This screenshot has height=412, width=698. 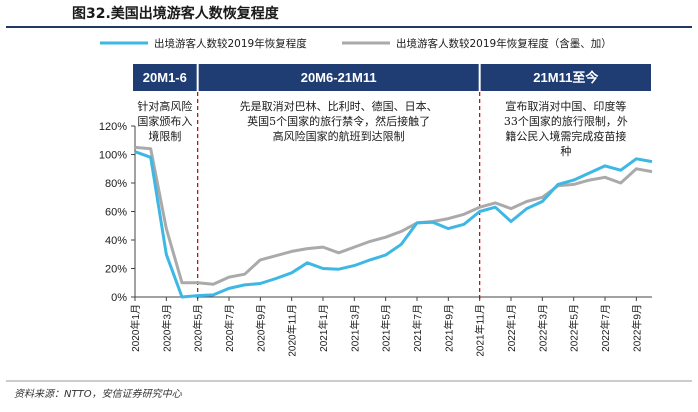 What do you see at coordinates (113, 127) in the screenshot?
I see `y-tick-label: 120%` at bounding box center [113, 127].